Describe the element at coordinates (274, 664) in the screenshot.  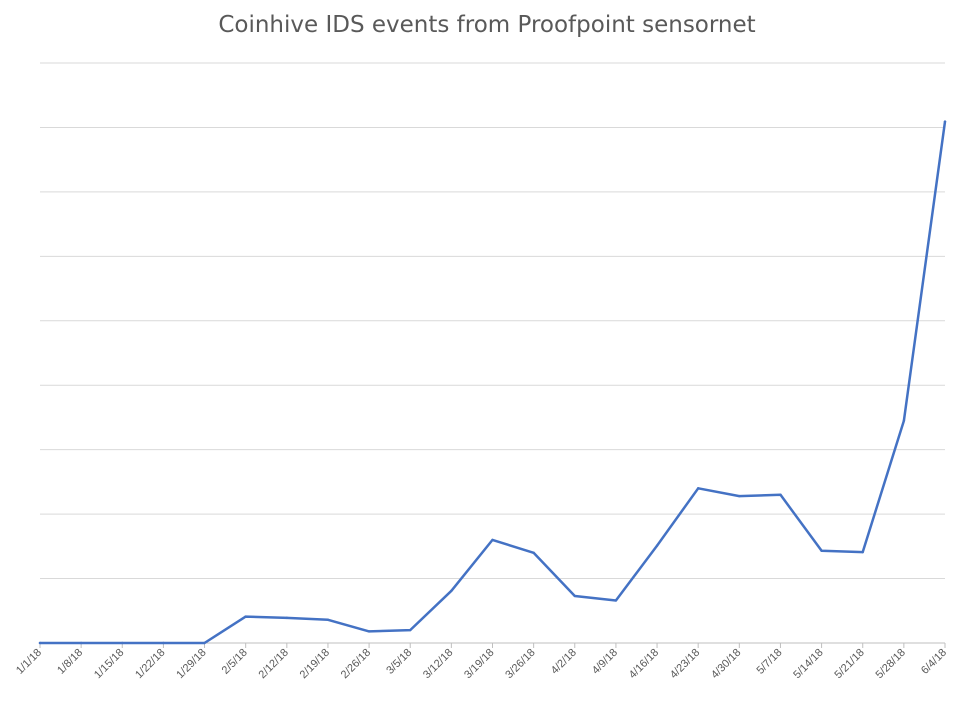
I see `x-tick-label: 2/12/18` at that location.